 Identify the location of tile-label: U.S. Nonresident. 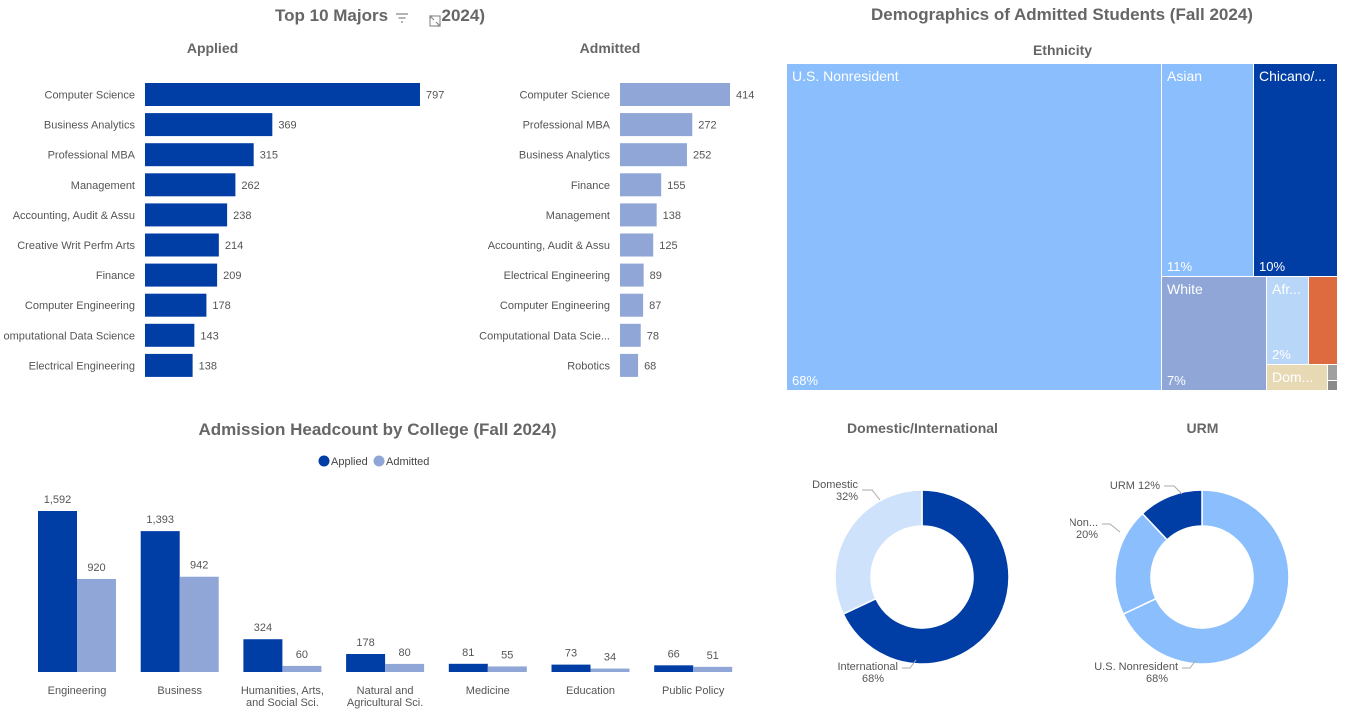
(845, 76).